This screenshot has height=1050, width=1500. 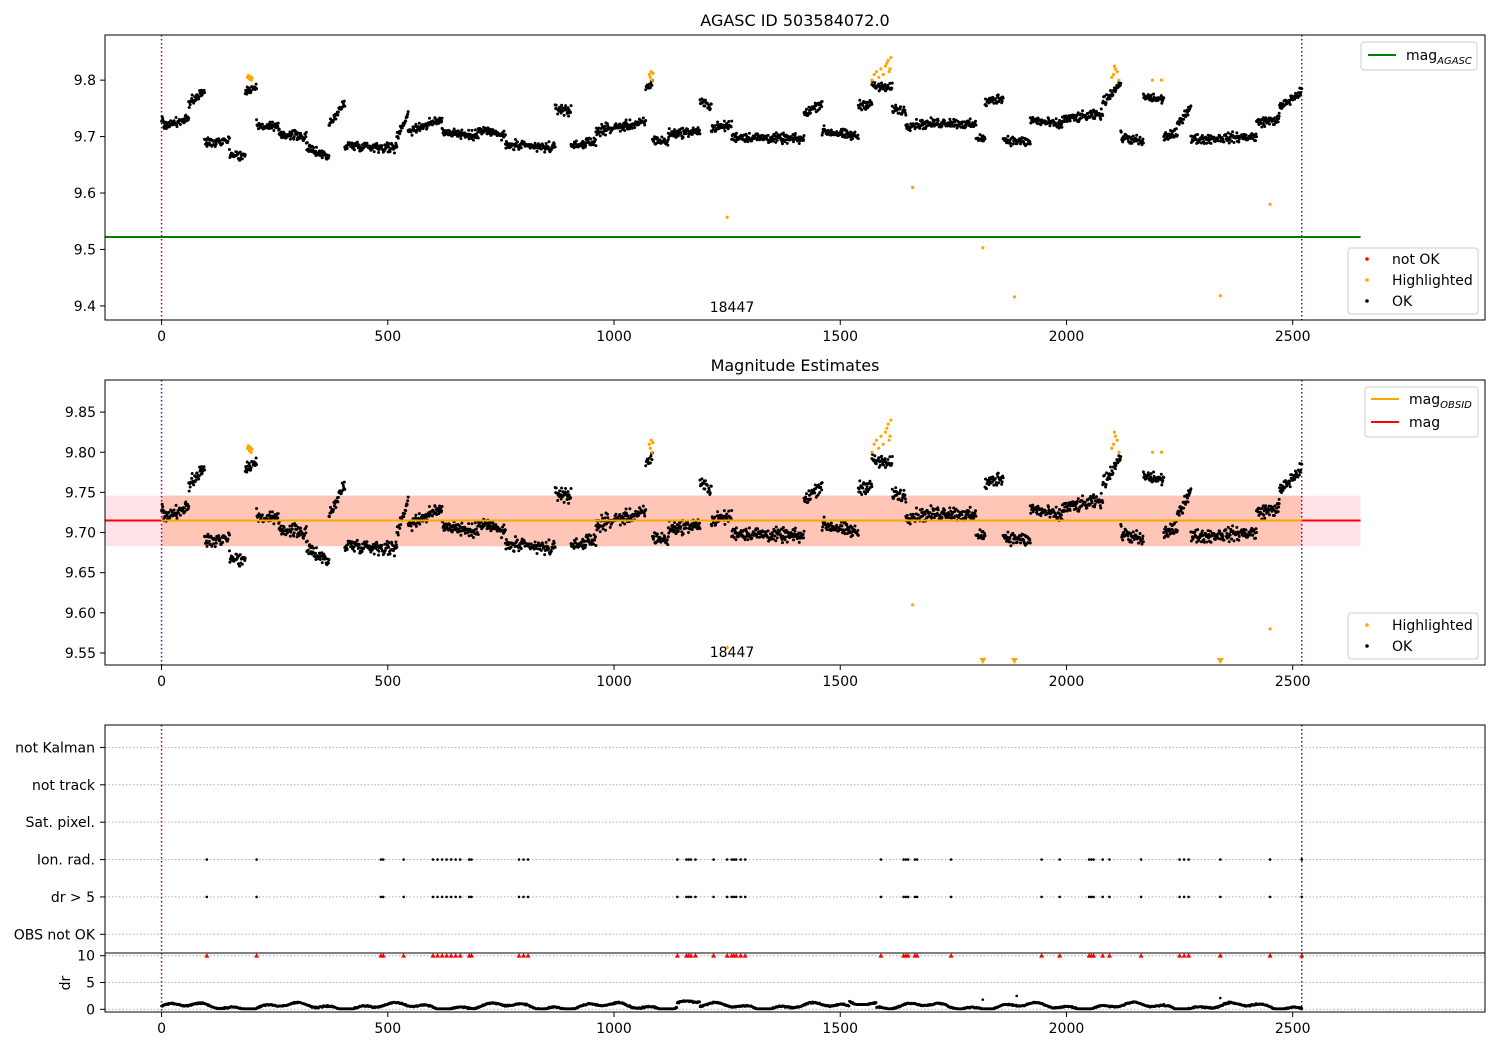 What do you see at coordinates (85, 307) in the screenshot?
I see `y-tick-label: 9.4` at bounding box center [85, 307].